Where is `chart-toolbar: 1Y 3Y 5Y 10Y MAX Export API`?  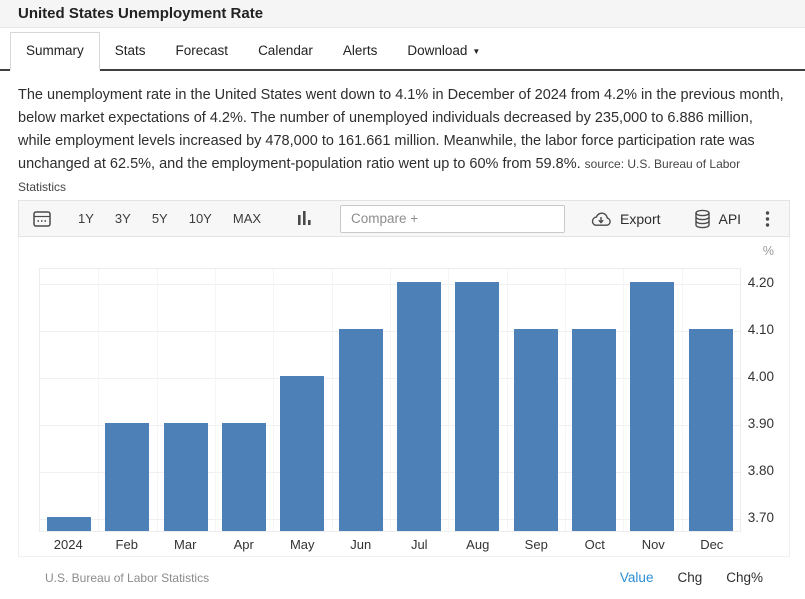
chart-toolbar: 1Y 3Y 5Y 10Y MAX Export API is located at coordinates (404, 218).